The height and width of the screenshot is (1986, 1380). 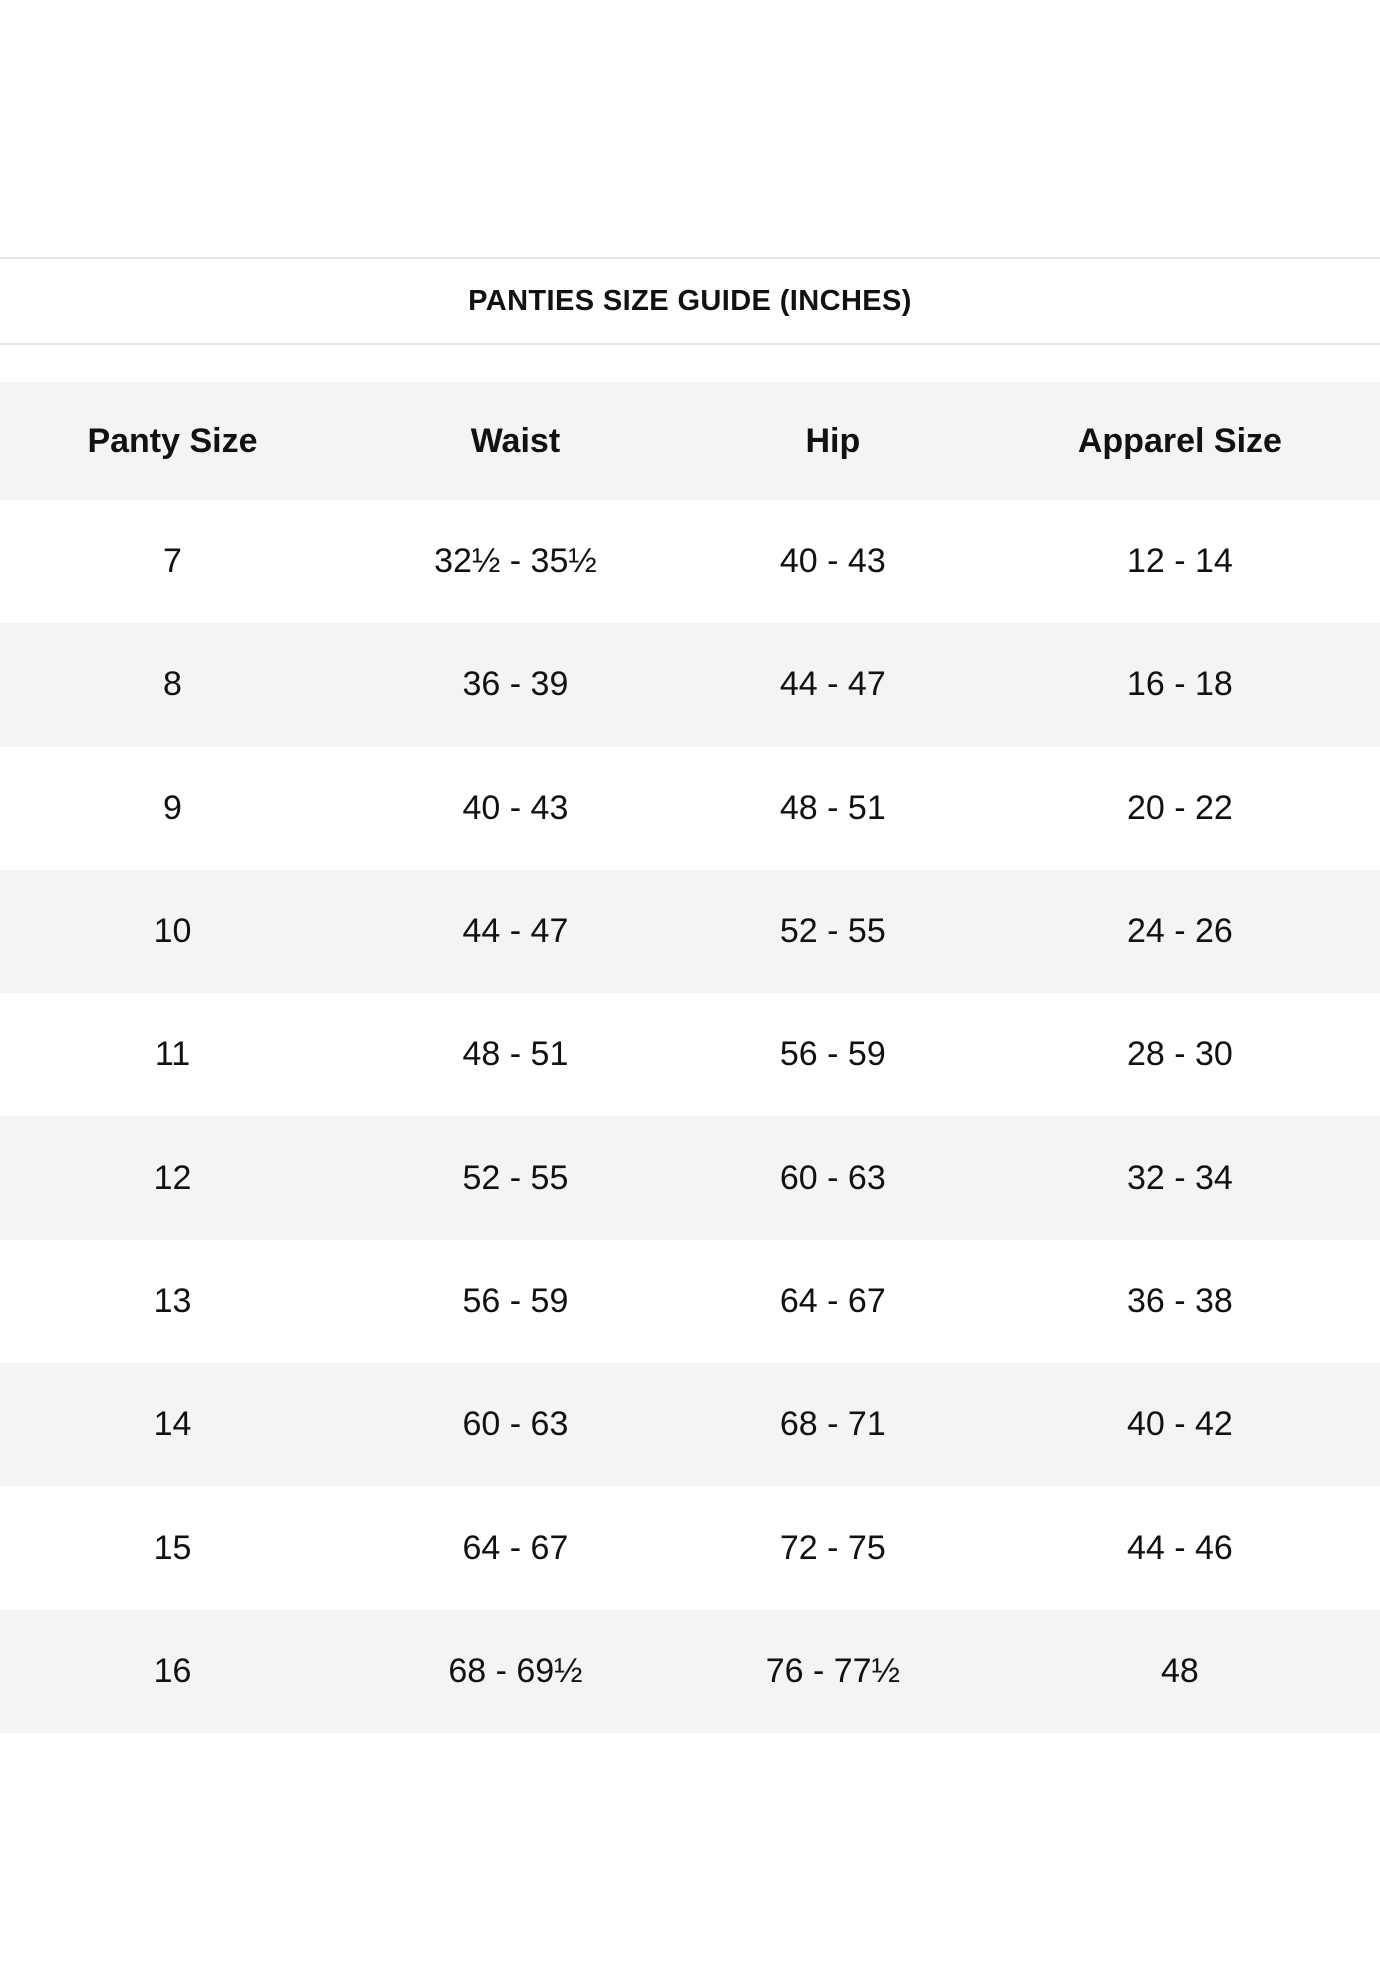 I want to click on cell-apparel-size: 28 - 30, so click(x=1179, y=1055).